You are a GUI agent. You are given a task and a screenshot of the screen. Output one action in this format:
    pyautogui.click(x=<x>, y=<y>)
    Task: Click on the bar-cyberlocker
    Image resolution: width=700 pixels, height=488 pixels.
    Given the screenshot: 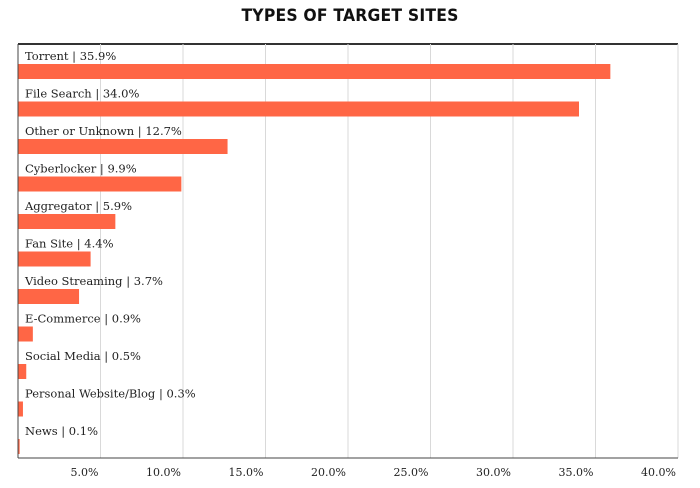 What is the action you would take?
    pyautogui.click(x=100, y=184)
    